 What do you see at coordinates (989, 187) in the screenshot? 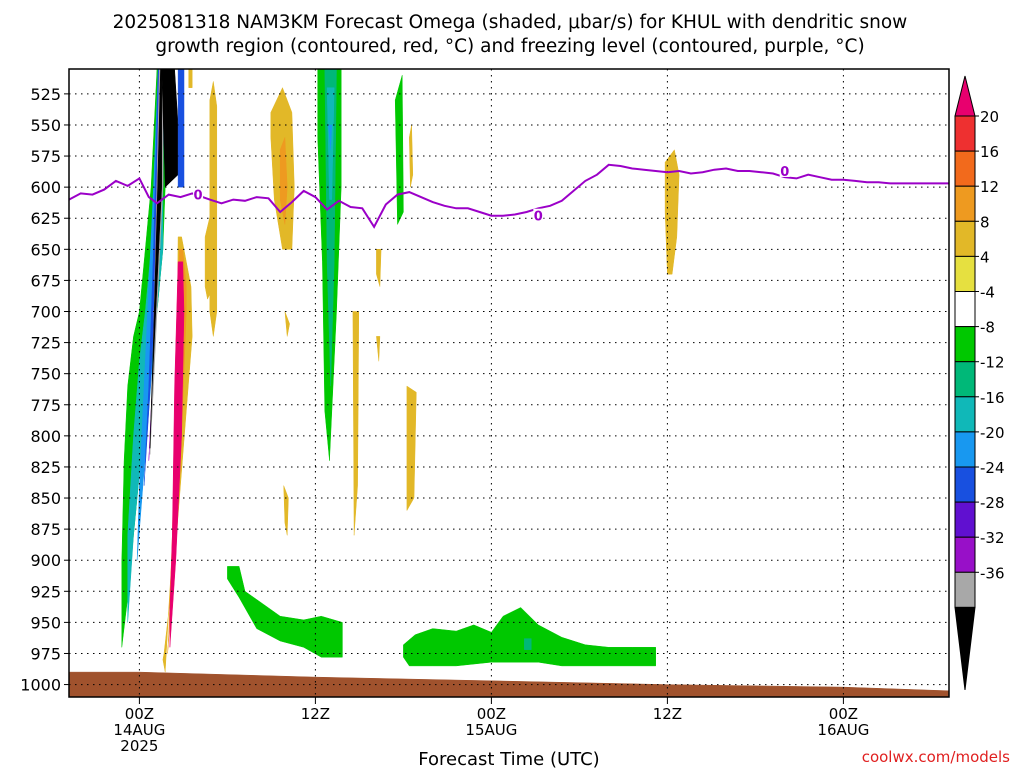
I see `colorbar-label: 12` at bounding box center [989, 187].